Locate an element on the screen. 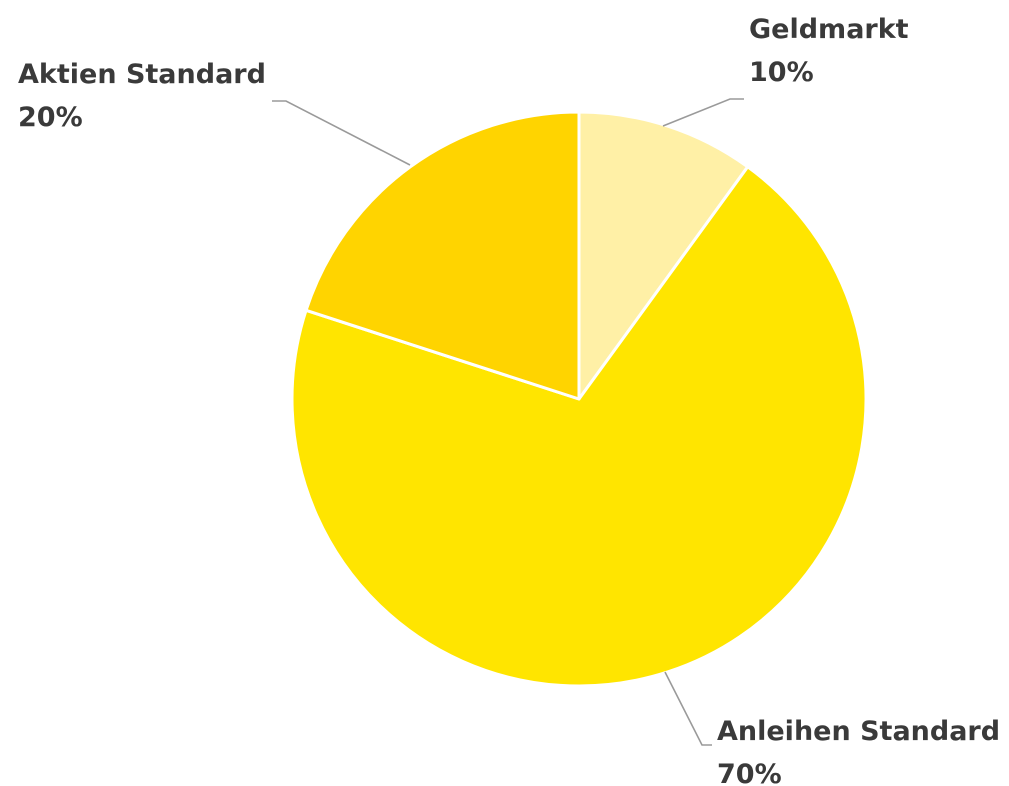  slice-label-aktien-standard: Aktien Standard 20% is located at coordinates (142, 96).